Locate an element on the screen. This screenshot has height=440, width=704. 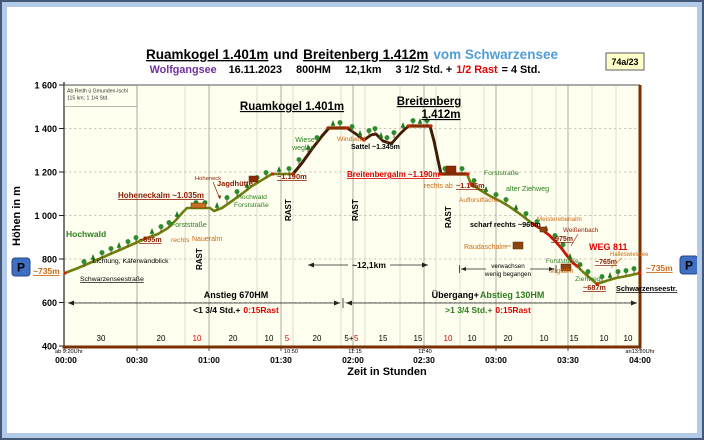
label-lichtung: Lichtung, Käferwandblick is located at coordinates (131, 261).